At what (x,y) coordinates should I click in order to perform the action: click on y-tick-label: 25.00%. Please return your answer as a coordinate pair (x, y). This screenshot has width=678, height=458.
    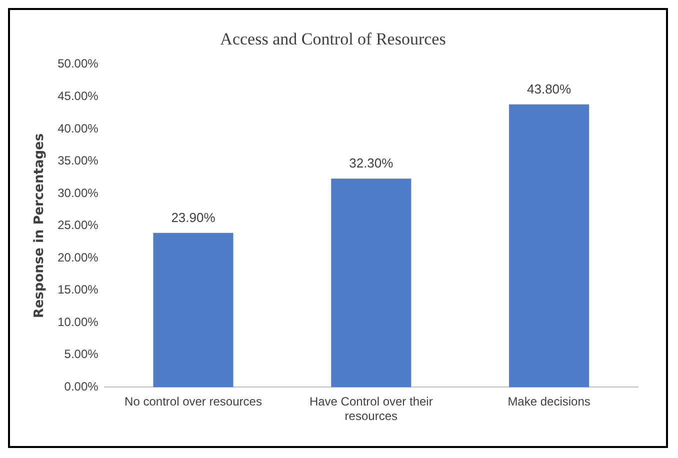
    Looking at the image, I should click on (78, 225).